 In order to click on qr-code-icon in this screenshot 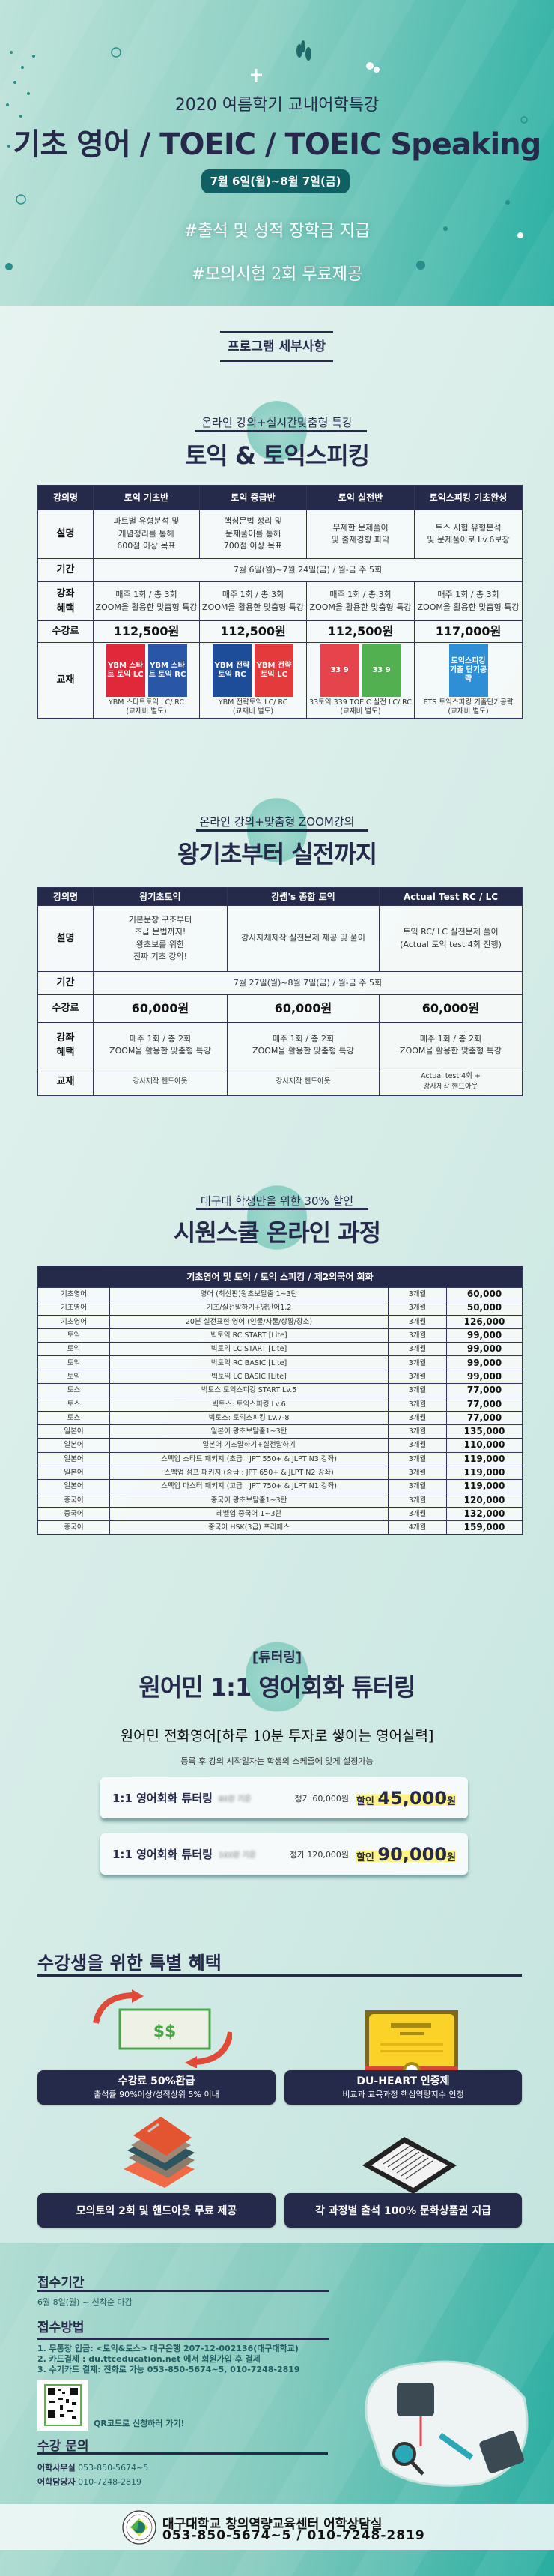, I will do `click(63, 2405)`.